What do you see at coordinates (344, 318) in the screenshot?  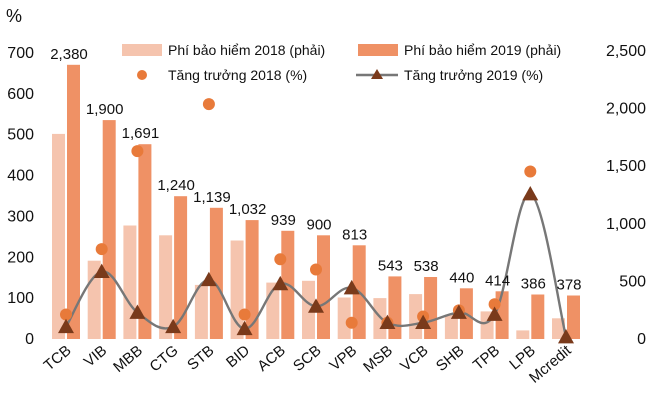 I see `bar-2018-vpb` at bounding box center [344, 318].